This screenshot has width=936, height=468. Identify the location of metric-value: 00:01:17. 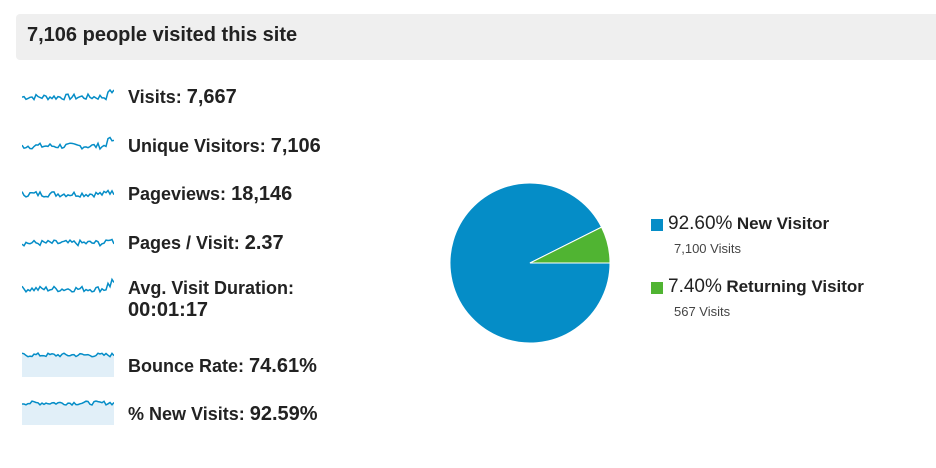
(168, 310).